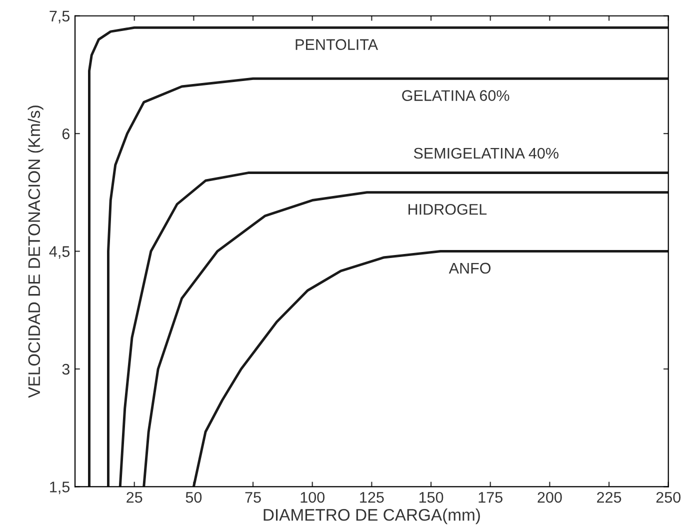 The width and height of the screenshot is (682, 529). I want to click on x-tick-label: 50, so click(194, 497).